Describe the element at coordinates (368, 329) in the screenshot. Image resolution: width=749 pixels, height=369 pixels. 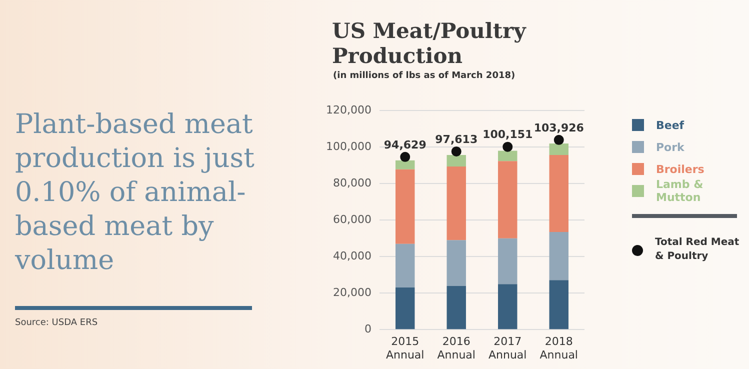
I see `y-tick-label: 0` at that location.